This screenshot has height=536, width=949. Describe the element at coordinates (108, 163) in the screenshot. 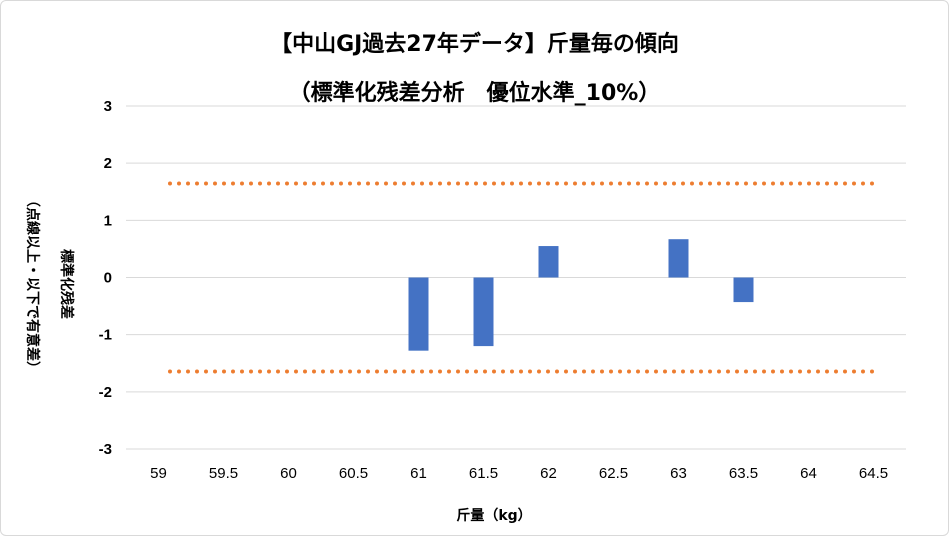

I see `y-tick-label: 2` at that location.